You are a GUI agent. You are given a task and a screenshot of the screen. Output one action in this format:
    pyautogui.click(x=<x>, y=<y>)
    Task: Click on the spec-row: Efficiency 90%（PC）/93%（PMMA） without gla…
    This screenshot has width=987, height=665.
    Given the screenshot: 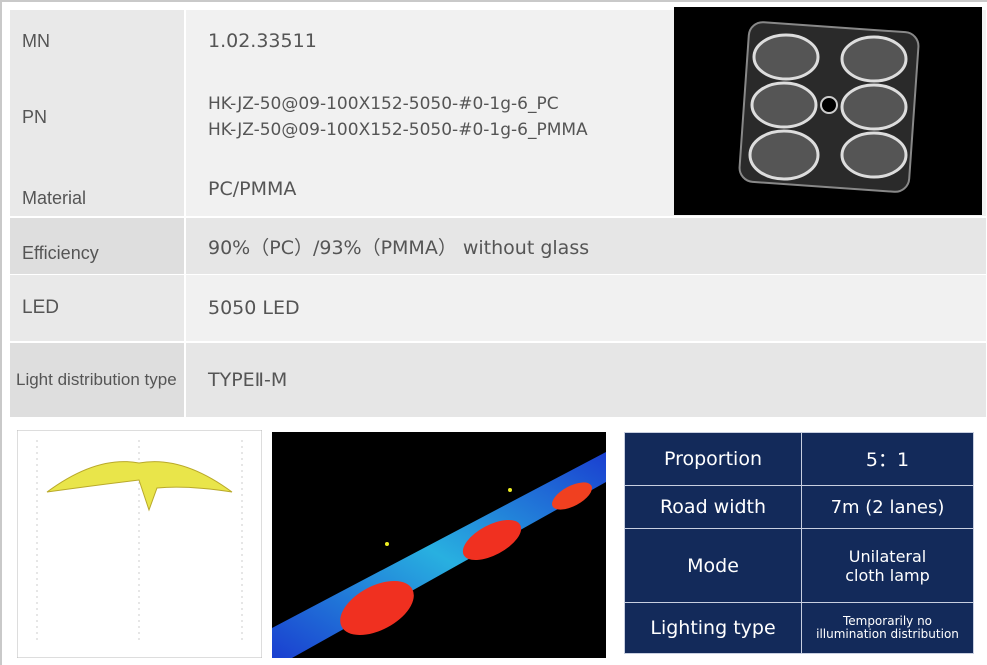 What is the action you would take?
    pyautogui.click(x=498, y=246)
    